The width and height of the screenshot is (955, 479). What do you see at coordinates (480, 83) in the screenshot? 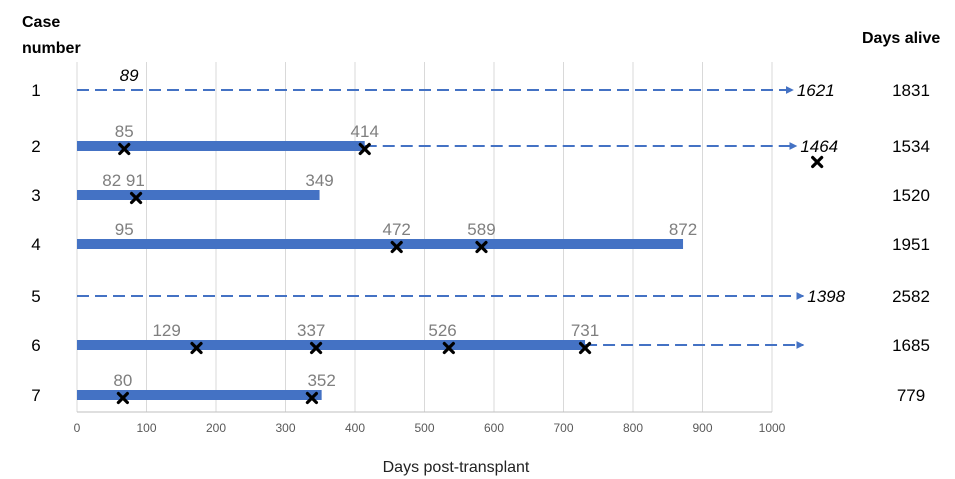
I see `case-row-1: 1 1831 89 1621` at bounding box center [480, 83].